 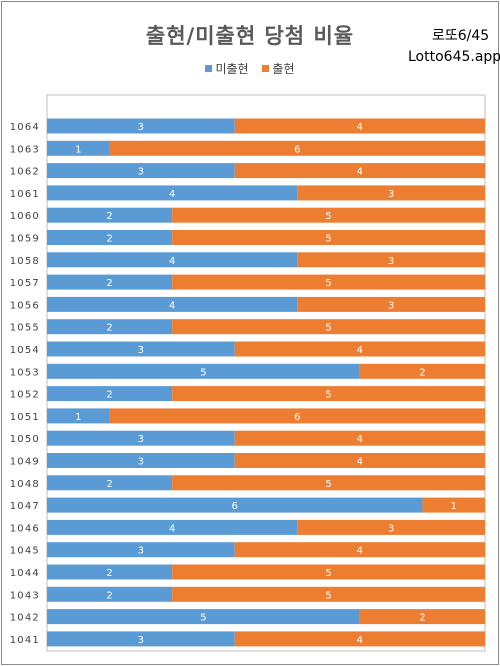 I want to click on data-label-drawn: 6, so click(x=297, y=417).